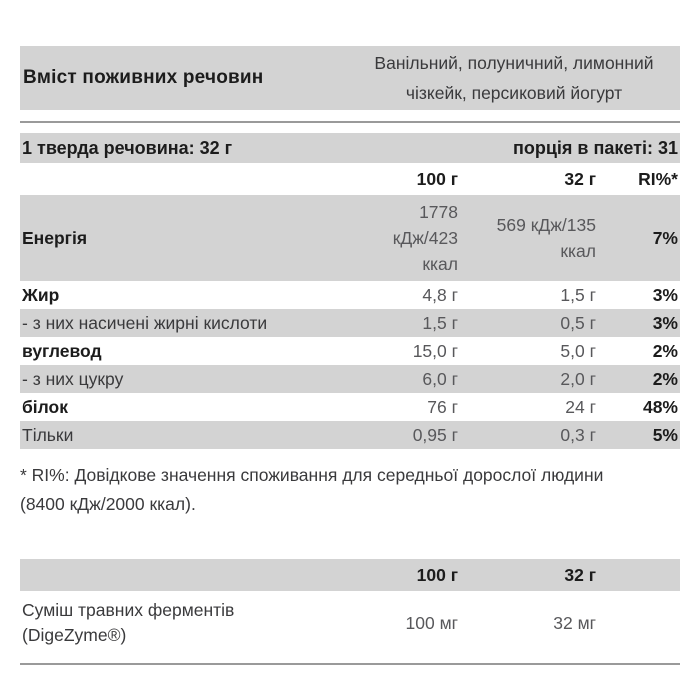  I want to click on value-per-100g: 6,0 г, so click(401, 379).